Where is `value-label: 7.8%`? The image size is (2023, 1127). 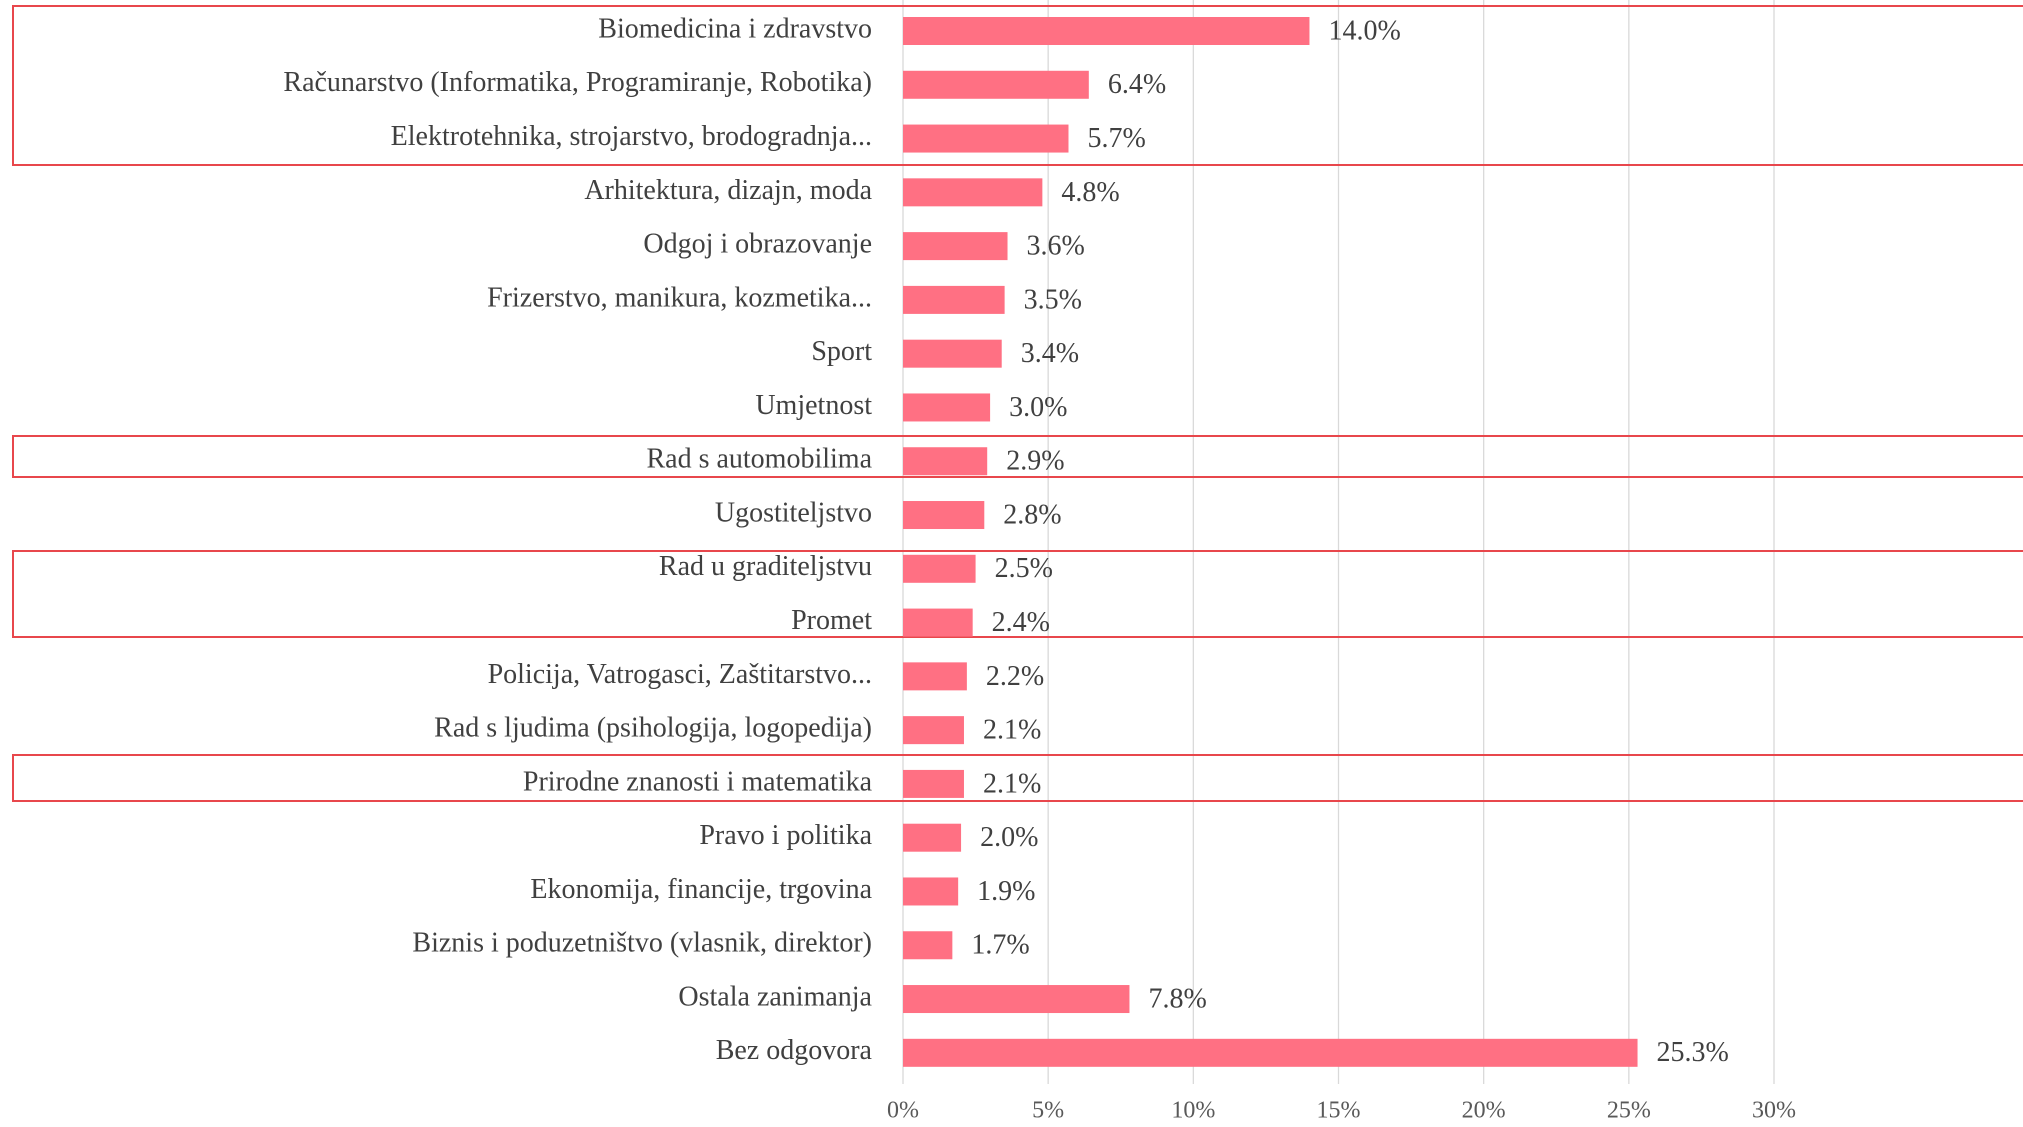 value-label: 7.8% is located at coordinates (1177, 998).